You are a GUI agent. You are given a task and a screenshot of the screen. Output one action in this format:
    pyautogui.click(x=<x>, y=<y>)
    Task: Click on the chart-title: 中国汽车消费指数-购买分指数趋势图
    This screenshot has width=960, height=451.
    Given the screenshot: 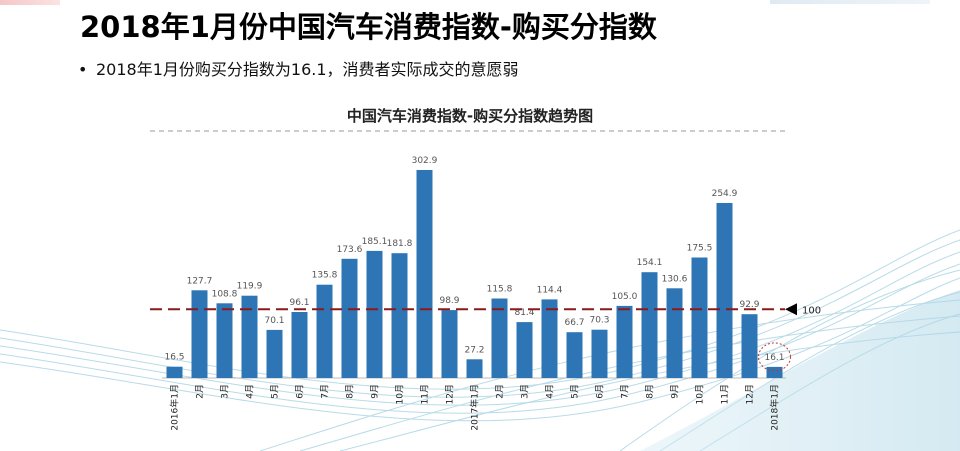 What is the action you would take?
    pyautogui.click(x=470, y=116)
    